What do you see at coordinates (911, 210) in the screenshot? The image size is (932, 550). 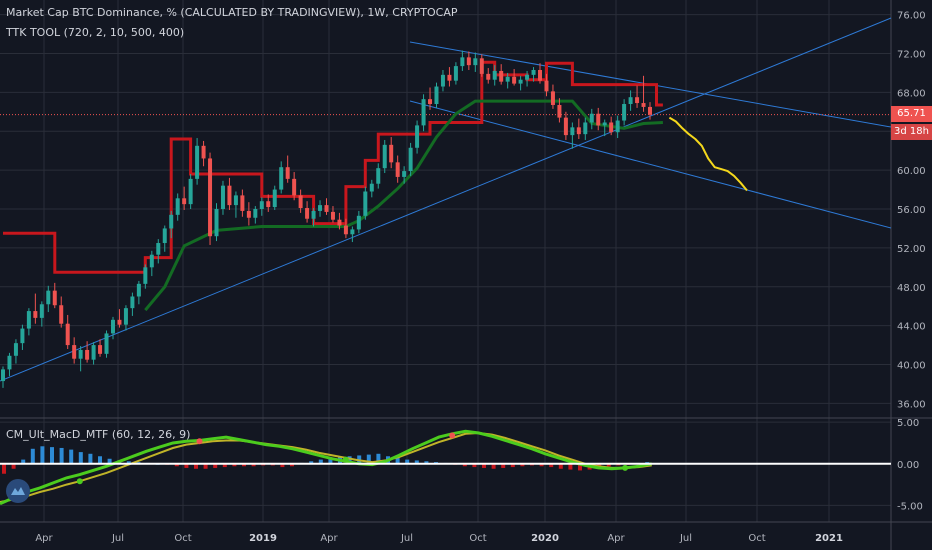 I see `price-axis-label: 56.00` at bounding box center [911, 210].